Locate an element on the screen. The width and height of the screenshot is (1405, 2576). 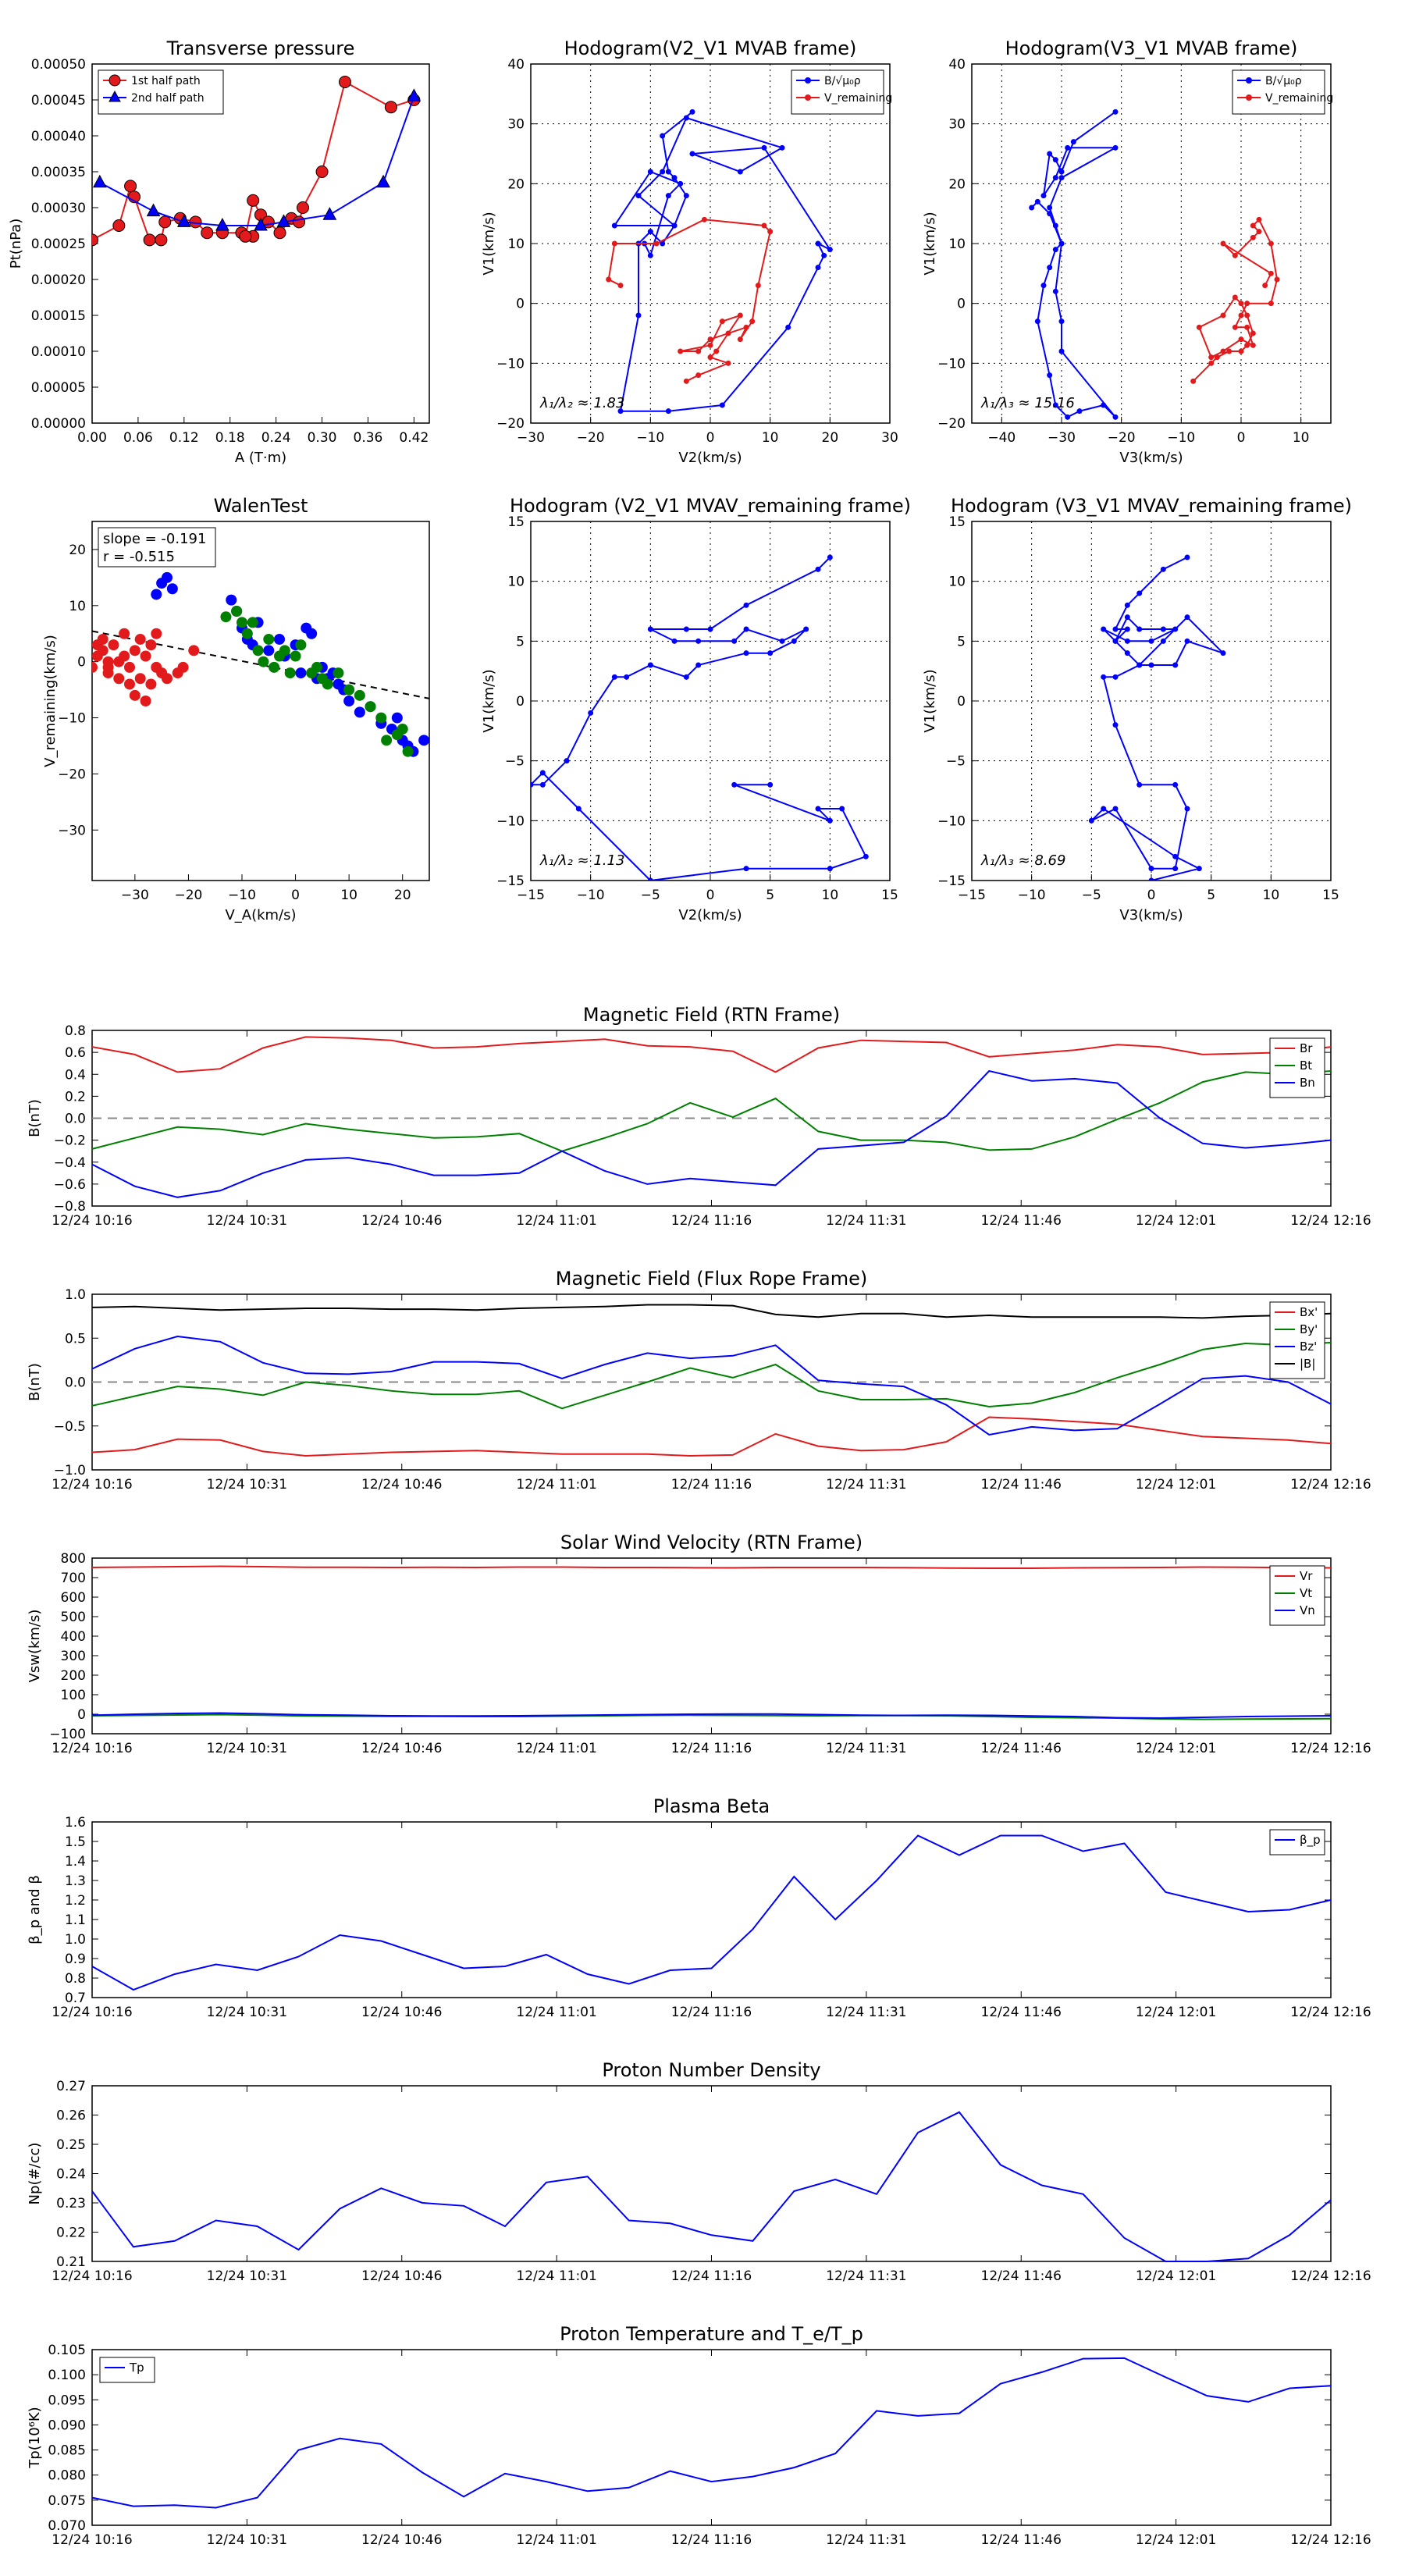
y-tick-label: 1.5 is located at coordinates (76, 1842).